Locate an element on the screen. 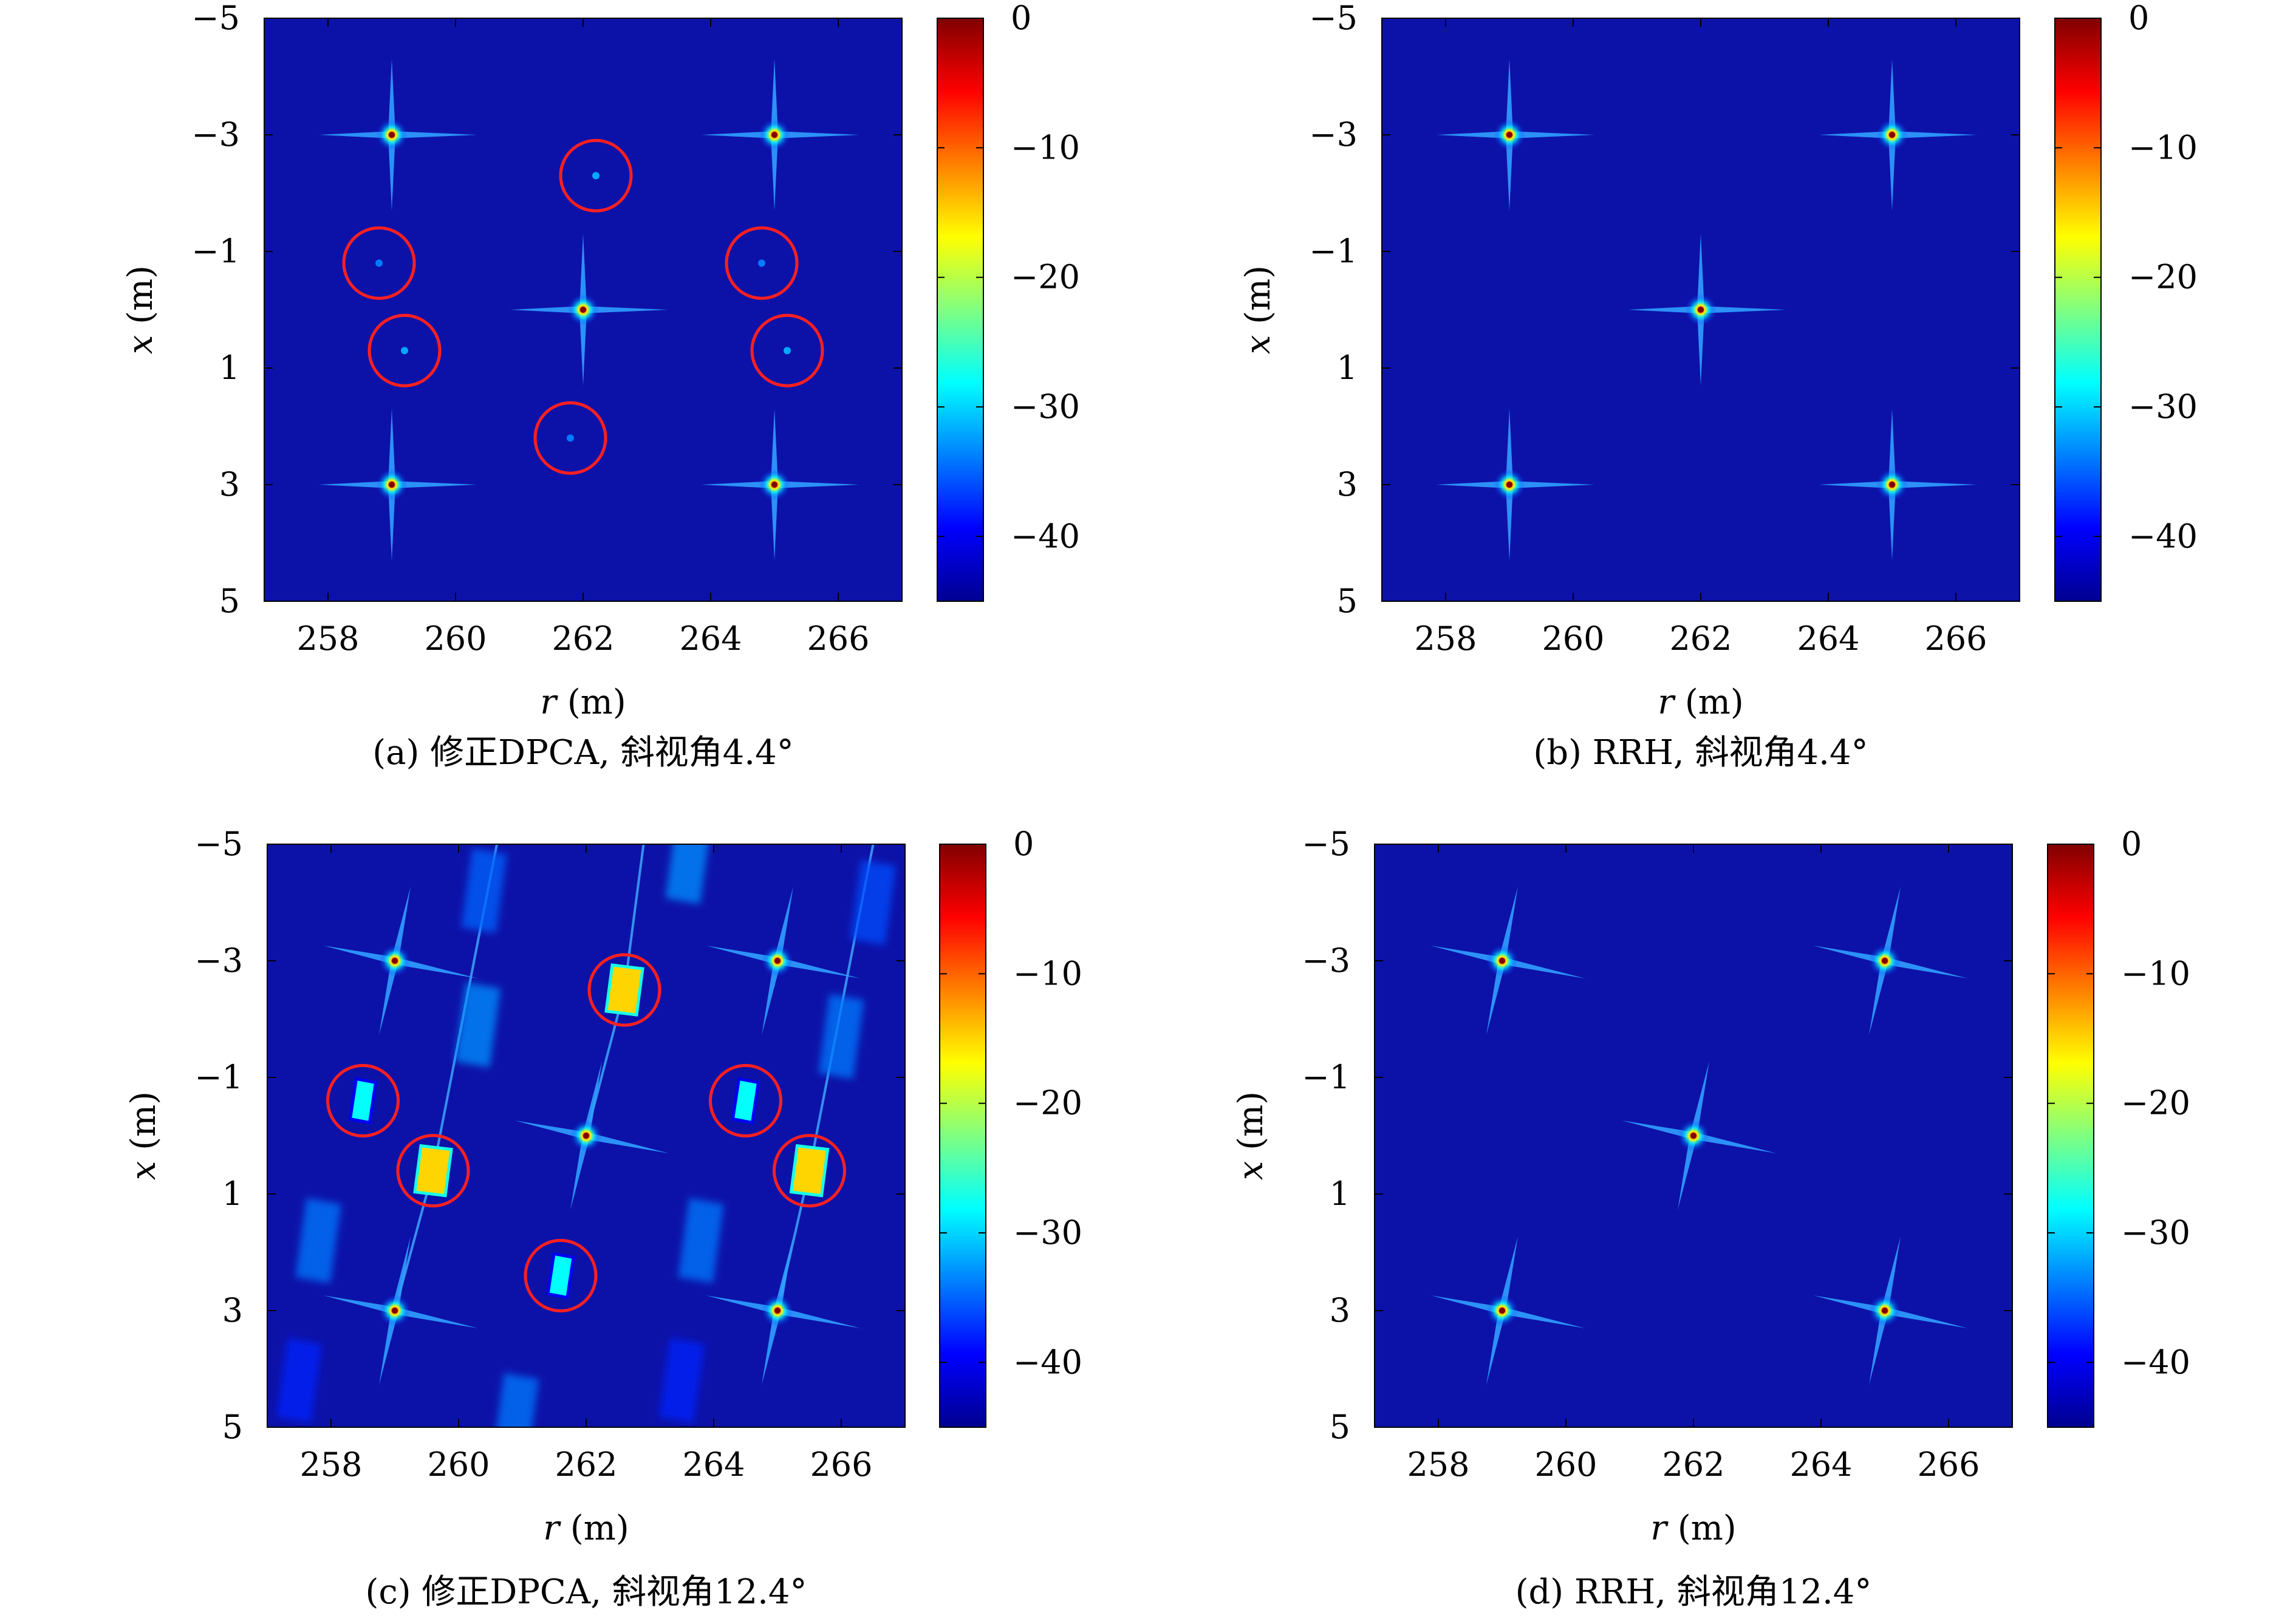  panel-caption: (a) 修正DPCA, 斜视角4.4° is located at coordinates (582, 753).